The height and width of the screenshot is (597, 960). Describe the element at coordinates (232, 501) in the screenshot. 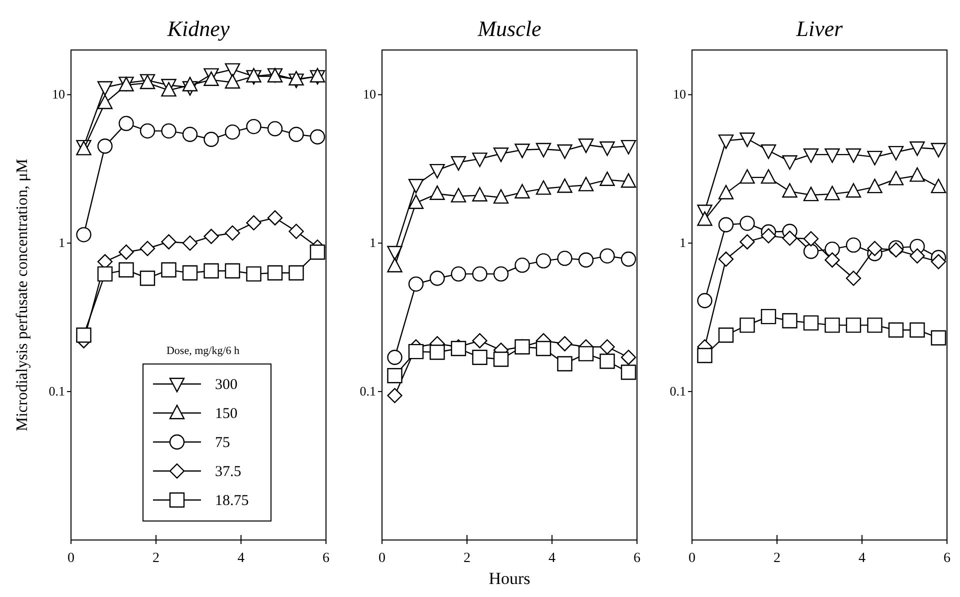

I see `legend-label: 18.75` at that location.